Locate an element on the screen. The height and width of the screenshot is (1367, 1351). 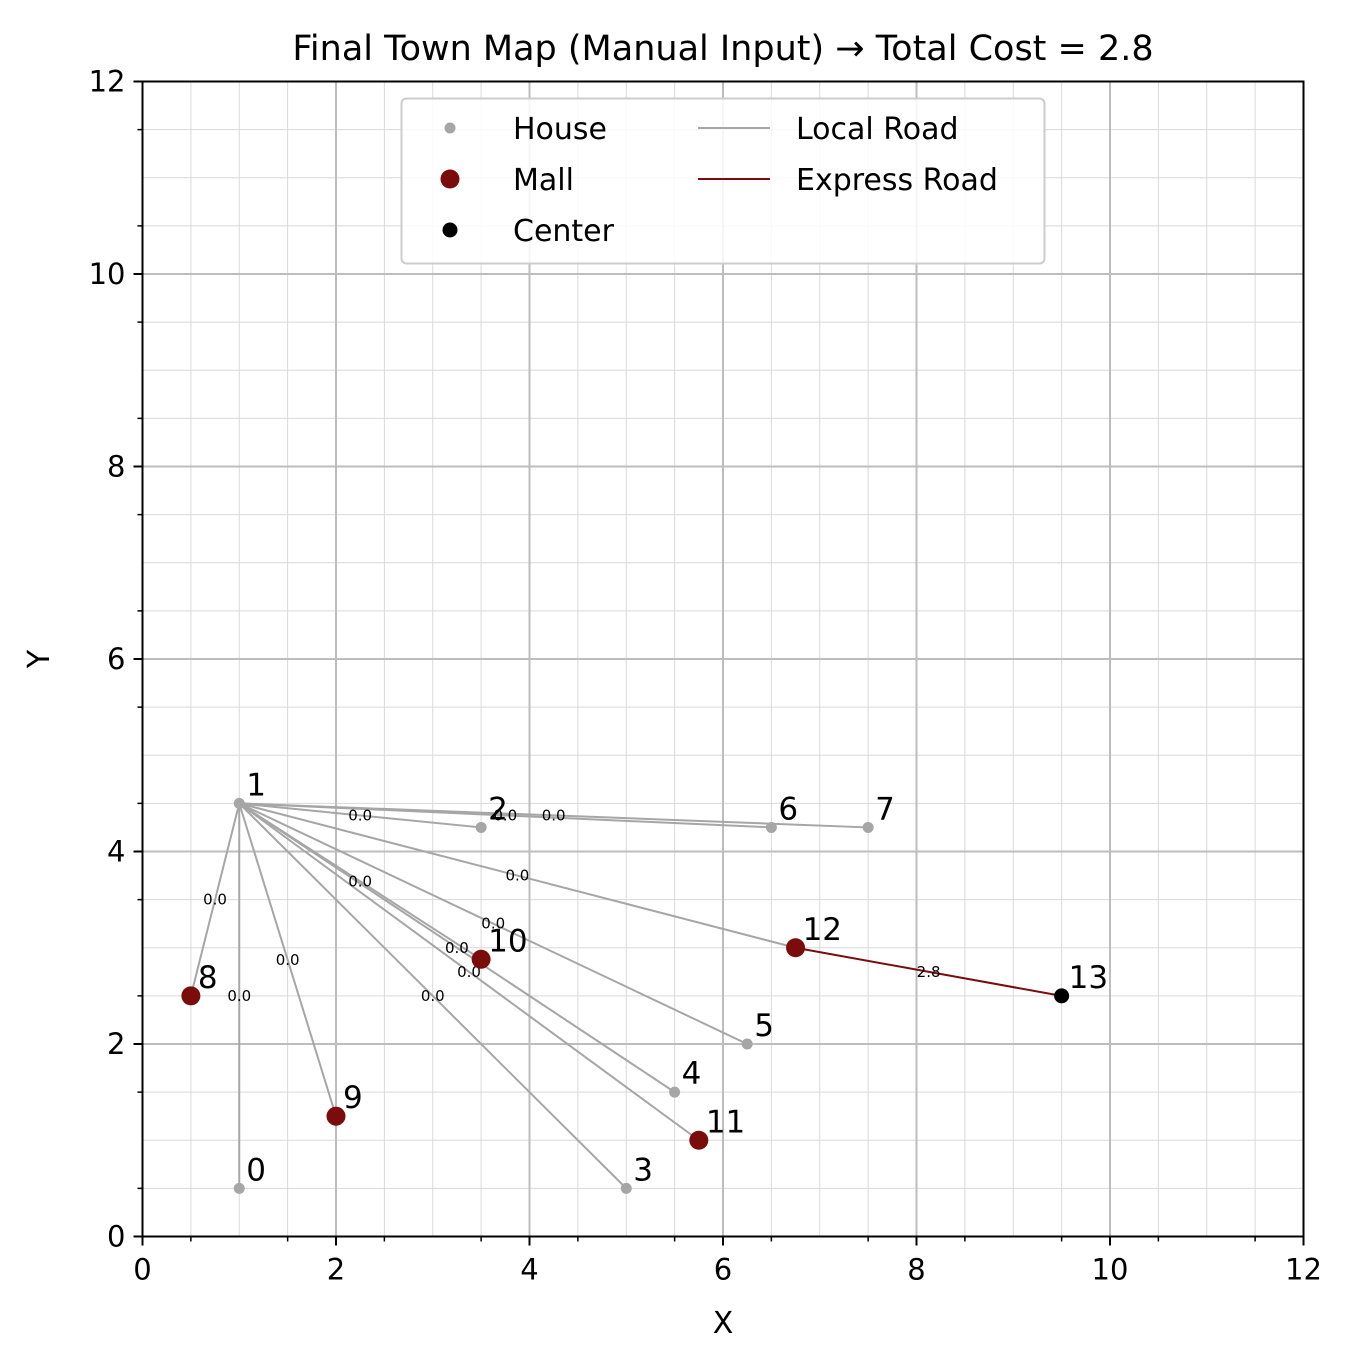
y-tick-label: 10 is located at coordinates (107, 274).